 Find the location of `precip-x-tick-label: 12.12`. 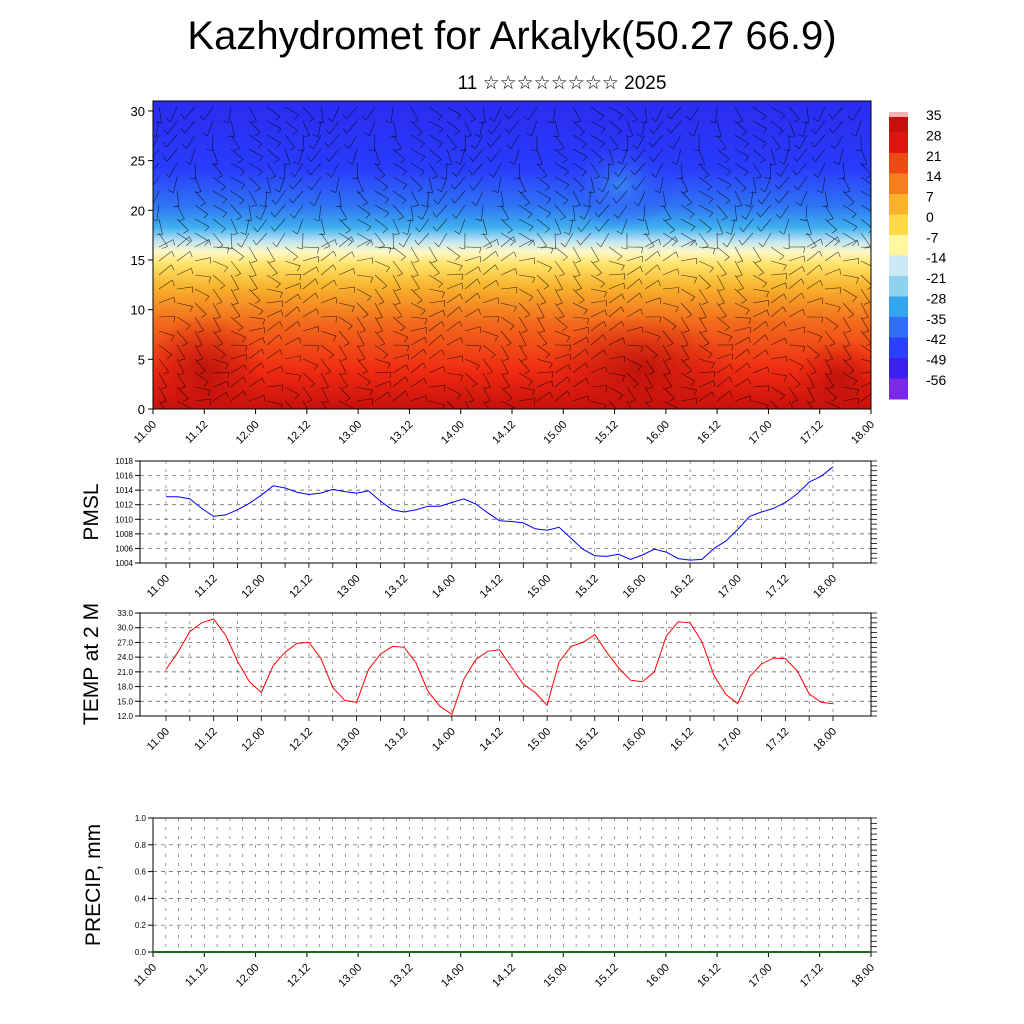

precip-x-tick-label: 12.12 is located at coordinates (299, 976).